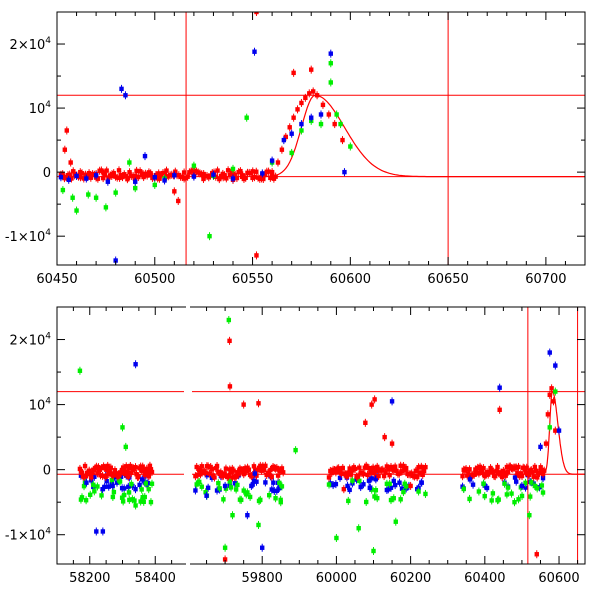 The width and height of the screenshot is (600, 600). What do you see at coordinates (47, 173) in the screenshot?
I see `y-tick-label: 0` at bounding box center [47, 173].